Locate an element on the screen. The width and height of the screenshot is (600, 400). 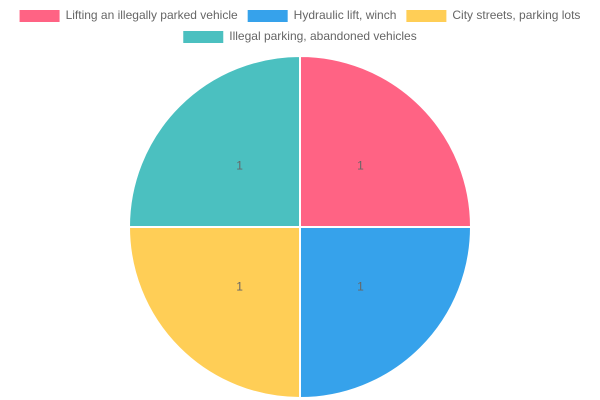
legend-item: Lifting an illegally parked vehicle is located at coordinates (128, 15).